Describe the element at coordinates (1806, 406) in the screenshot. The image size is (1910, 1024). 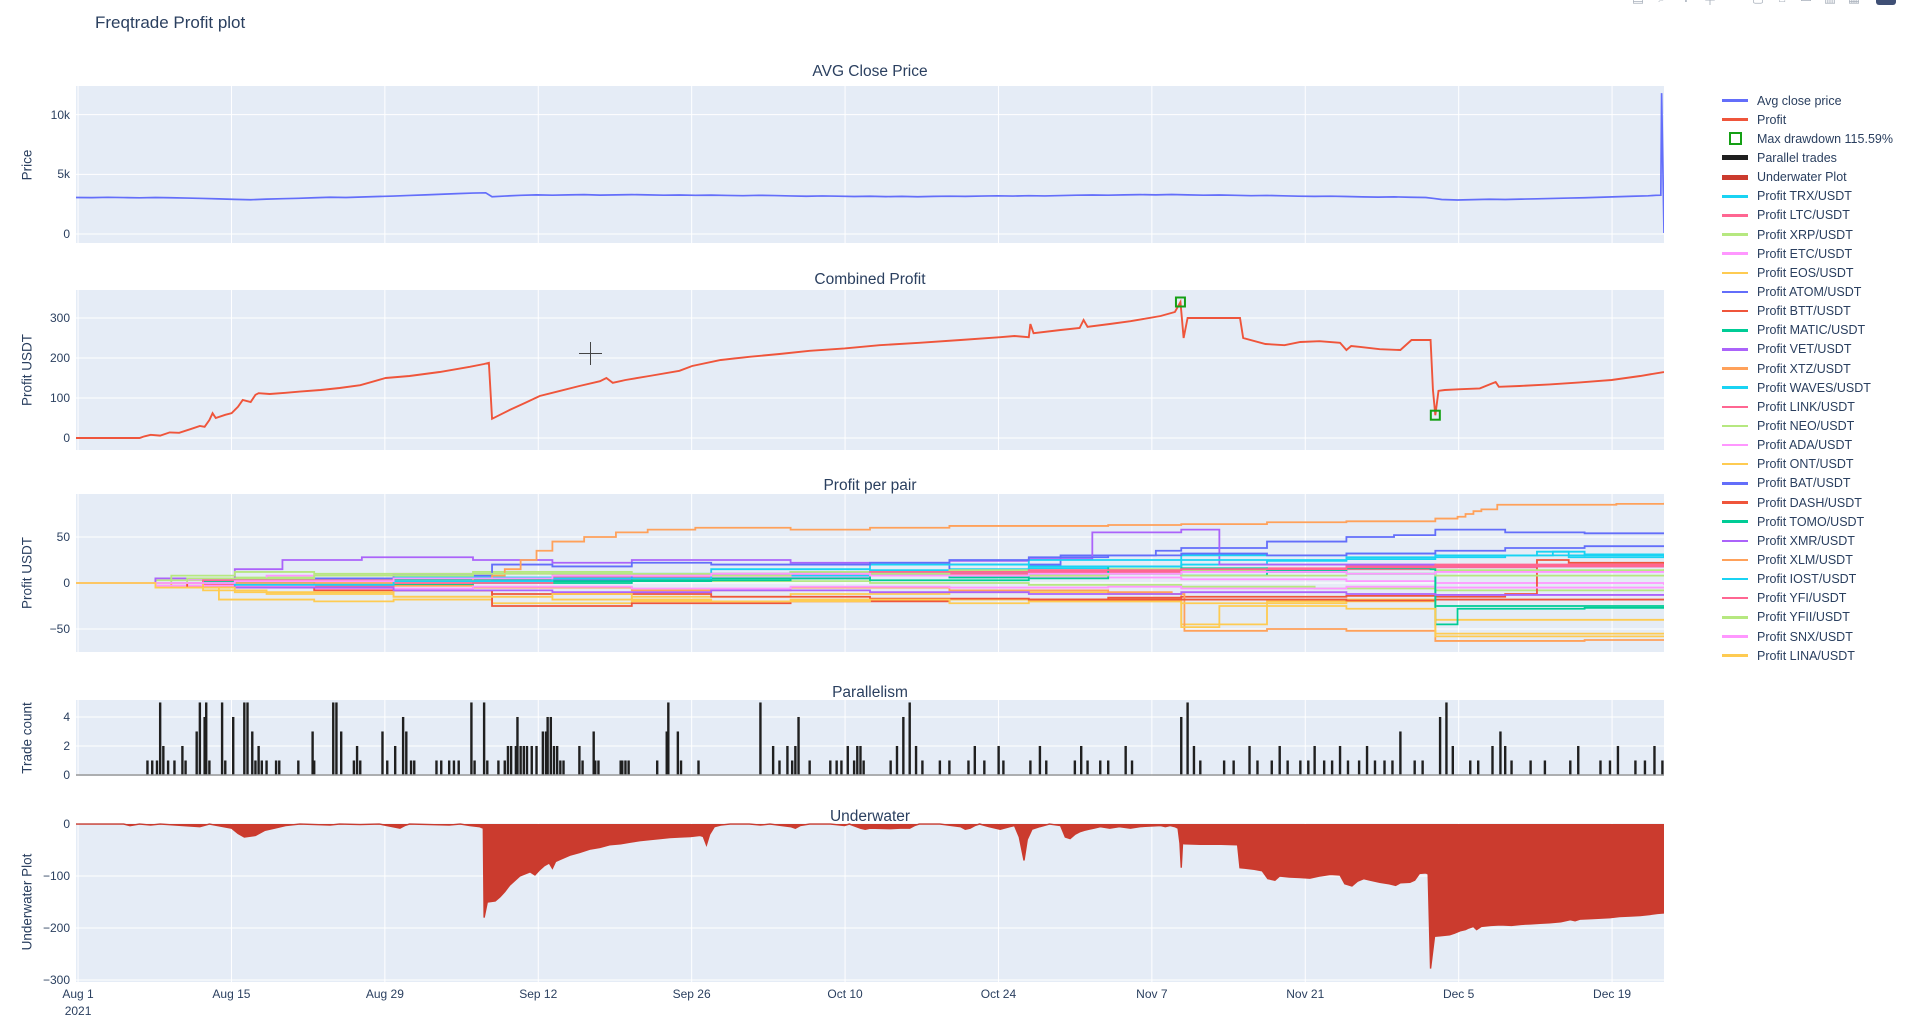
I see `legend-item-profit-link-usdt: Profit LINK/USDT` at that location.